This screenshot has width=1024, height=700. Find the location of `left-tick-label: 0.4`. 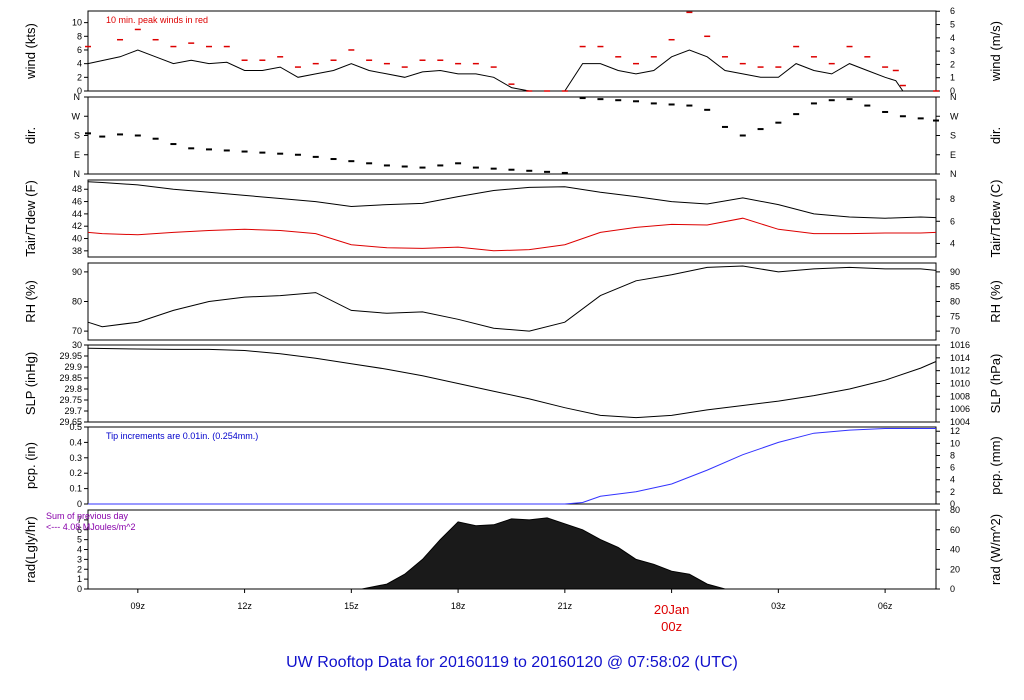

left-tick-label: 0.4 is located at coordinates (75, 442).